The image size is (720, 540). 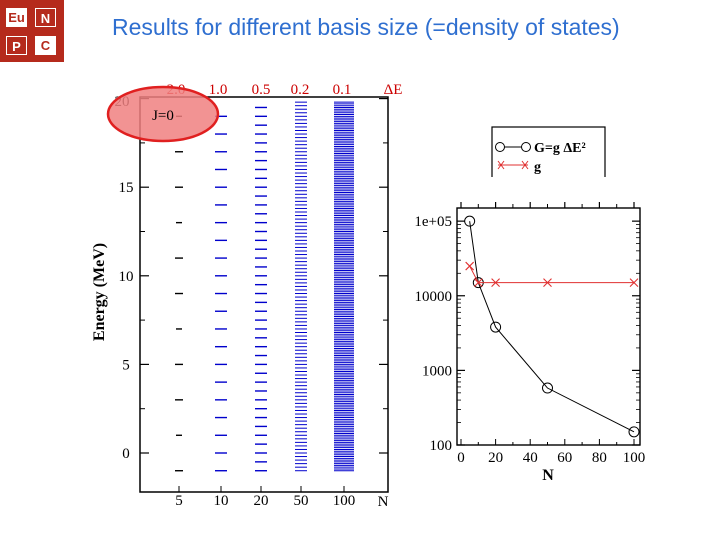 What do you see at coordinates (16, 45) in the screenshot?
I see `logo-tile-p: P` at bounding box center [16, 45].